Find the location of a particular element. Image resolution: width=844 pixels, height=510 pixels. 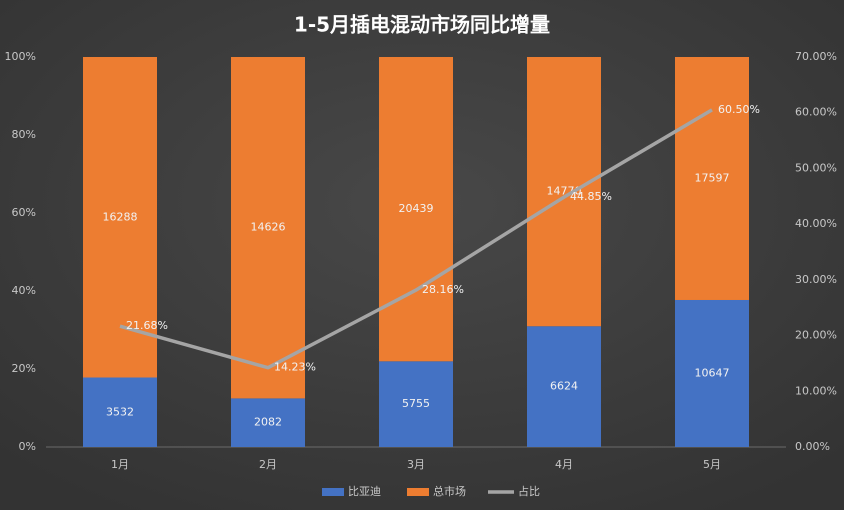

y-tick-label: 0% is located at coordinates (27, 446).